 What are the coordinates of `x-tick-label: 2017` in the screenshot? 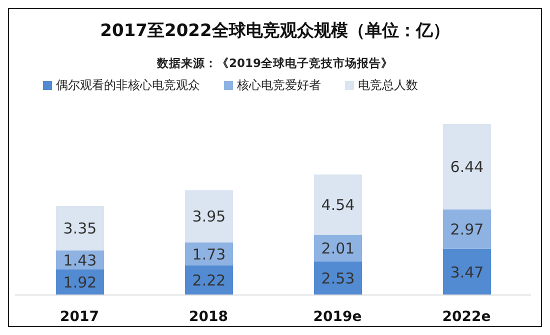 It's located at (79, 316).